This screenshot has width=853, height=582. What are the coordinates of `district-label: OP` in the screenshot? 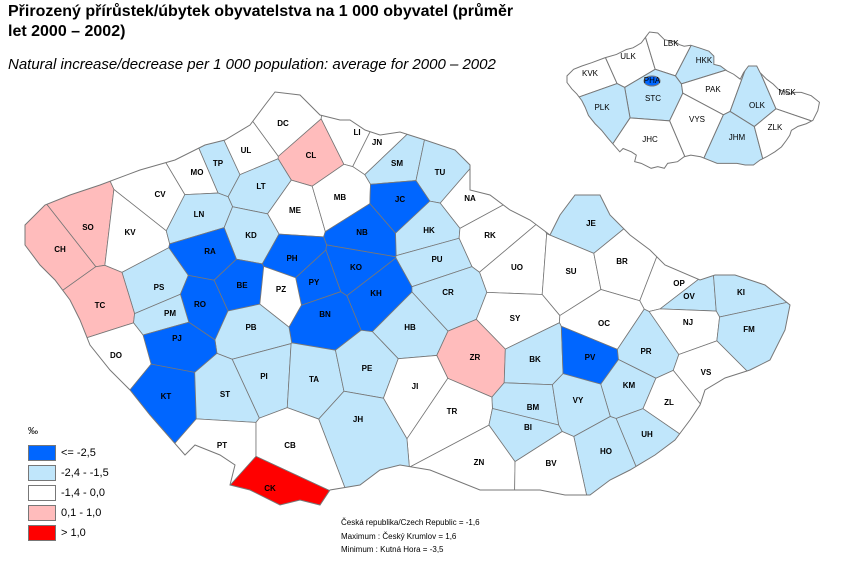 It's located at (679, 283).